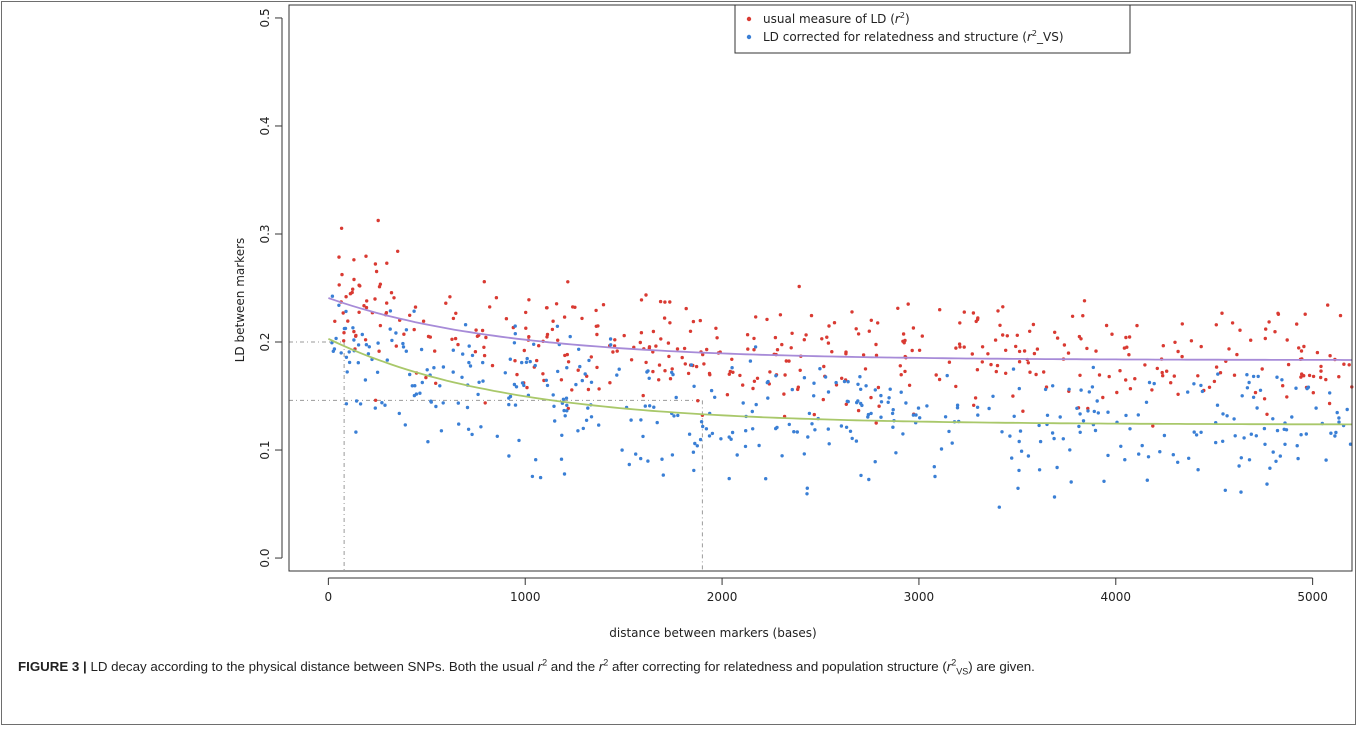 The image size is (1360, 729). I want to click on x-tick-label: 3000, so click(919, 597).